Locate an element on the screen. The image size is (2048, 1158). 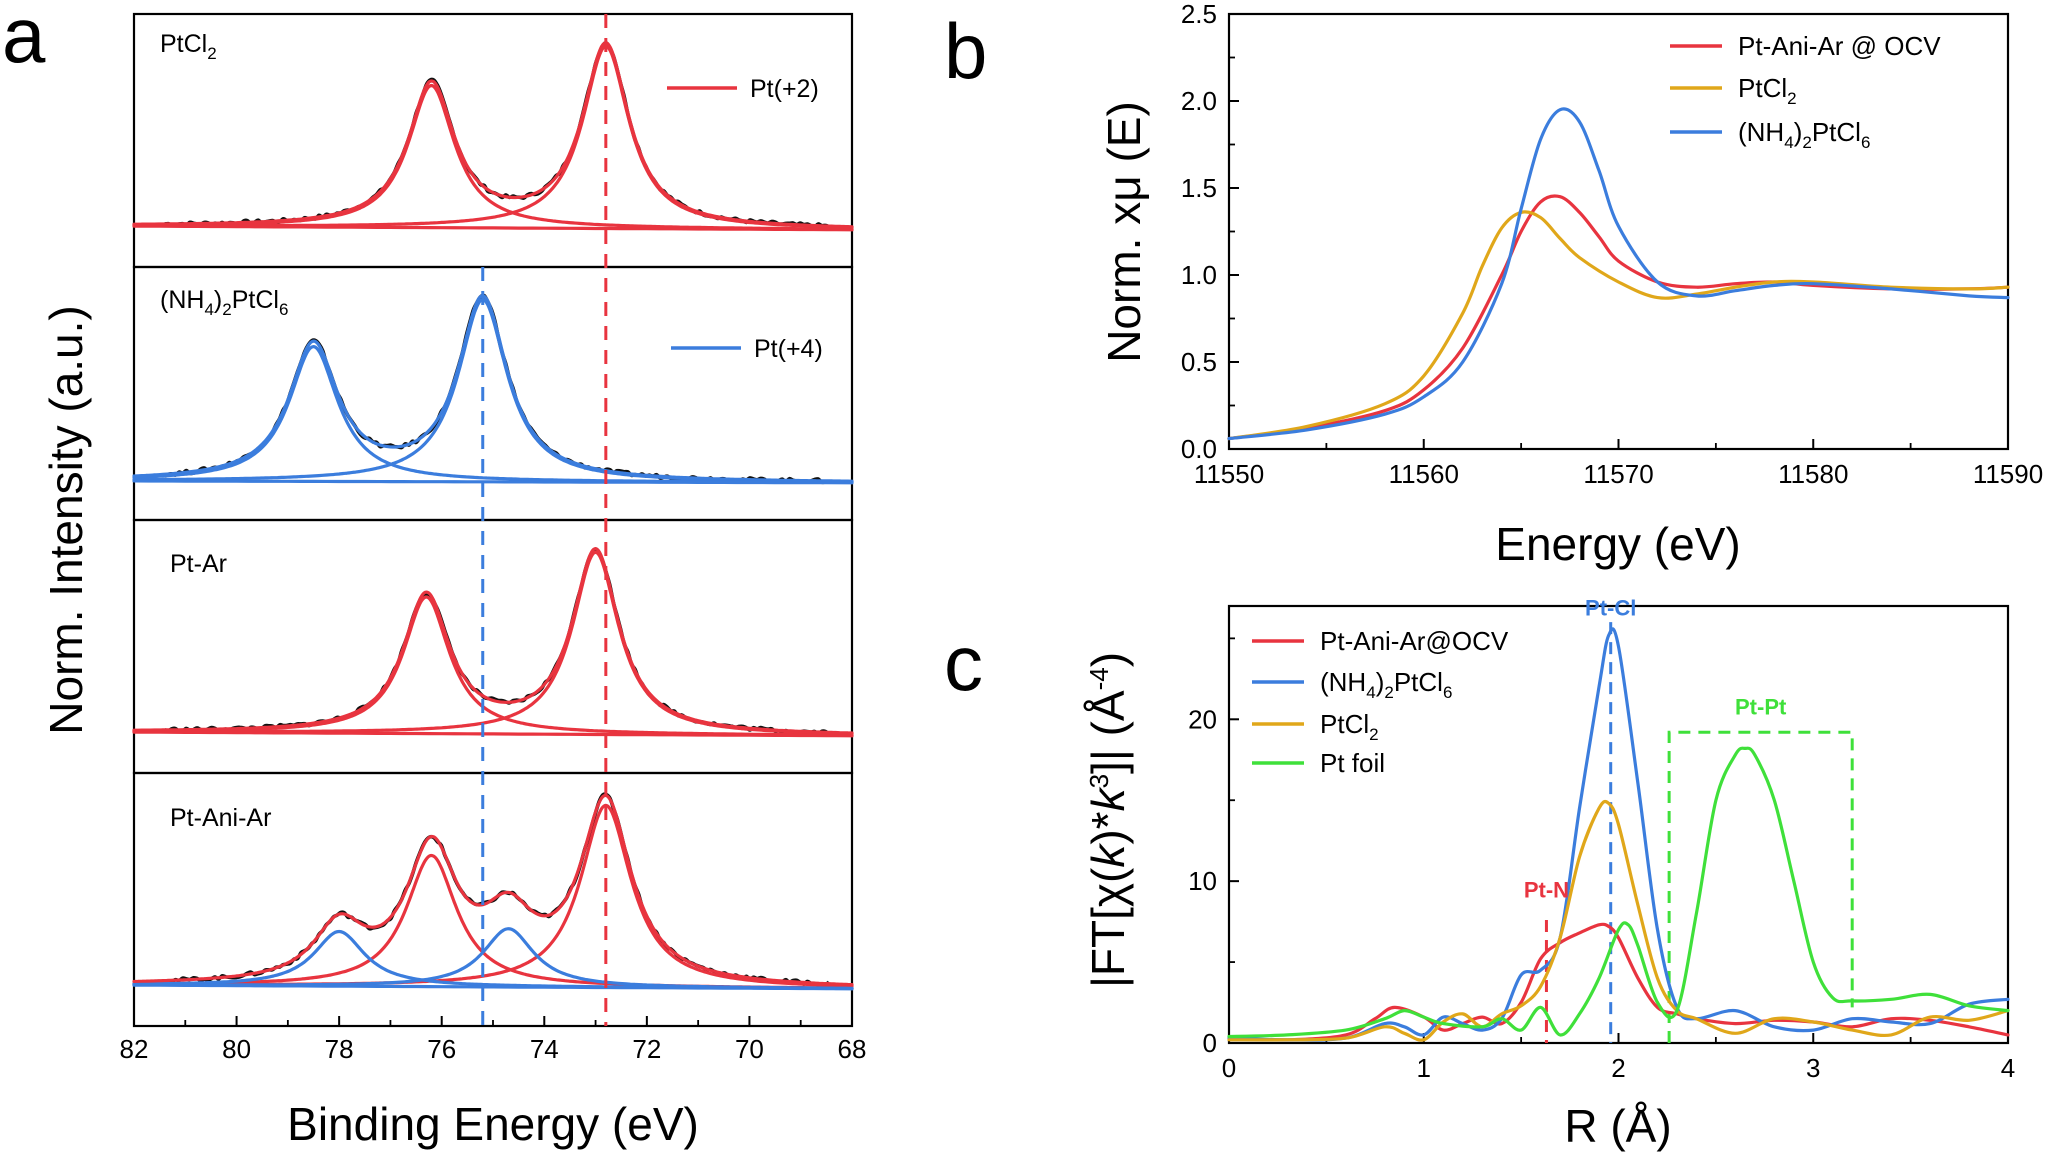
exafs-series-green is located at coordinates (1618, 892).